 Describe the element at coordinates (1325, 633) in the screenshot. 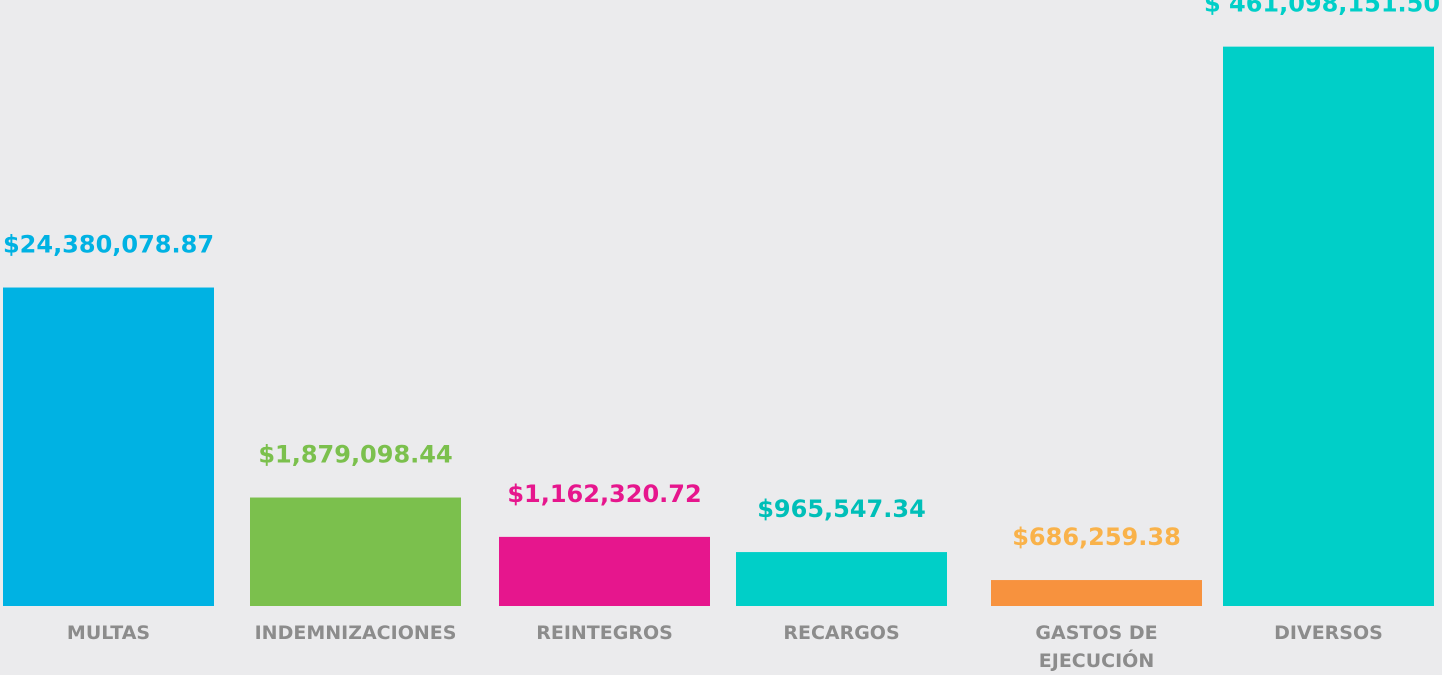

I see `category-label: DIVERSOS` at that location.